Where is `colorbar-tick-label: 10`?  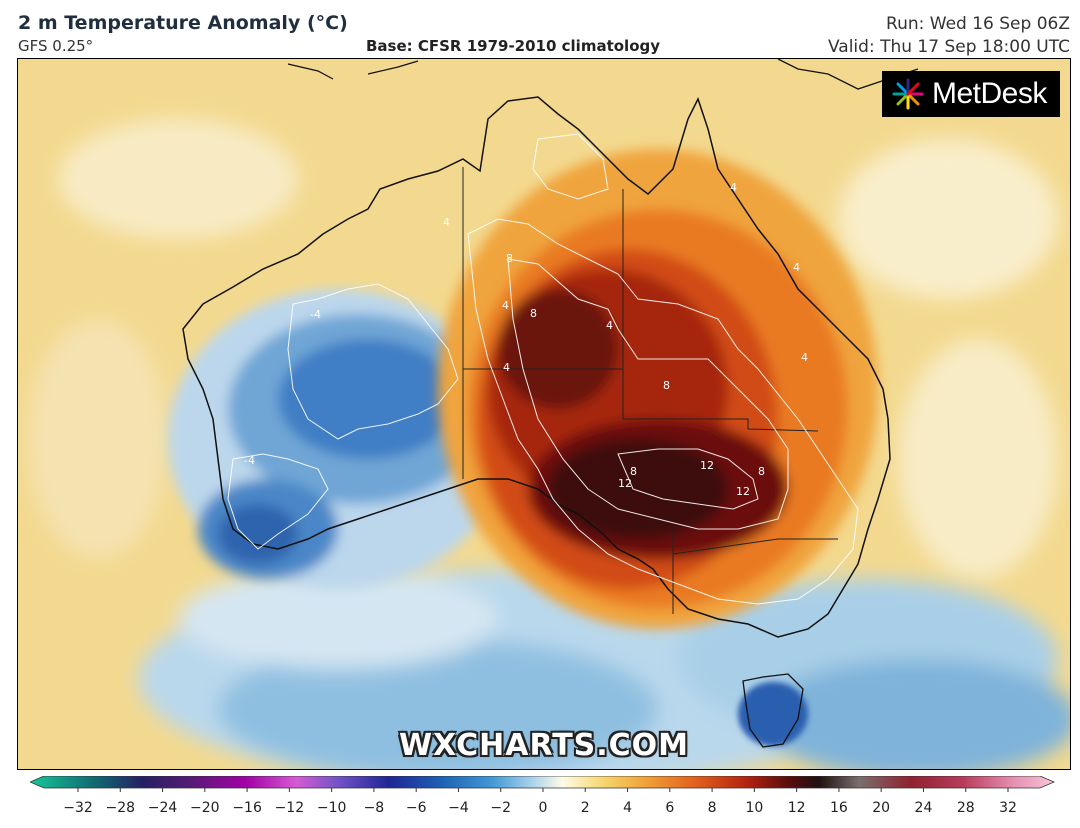
colorbar-tick-label: 10 is located at coordinates (754, 808).